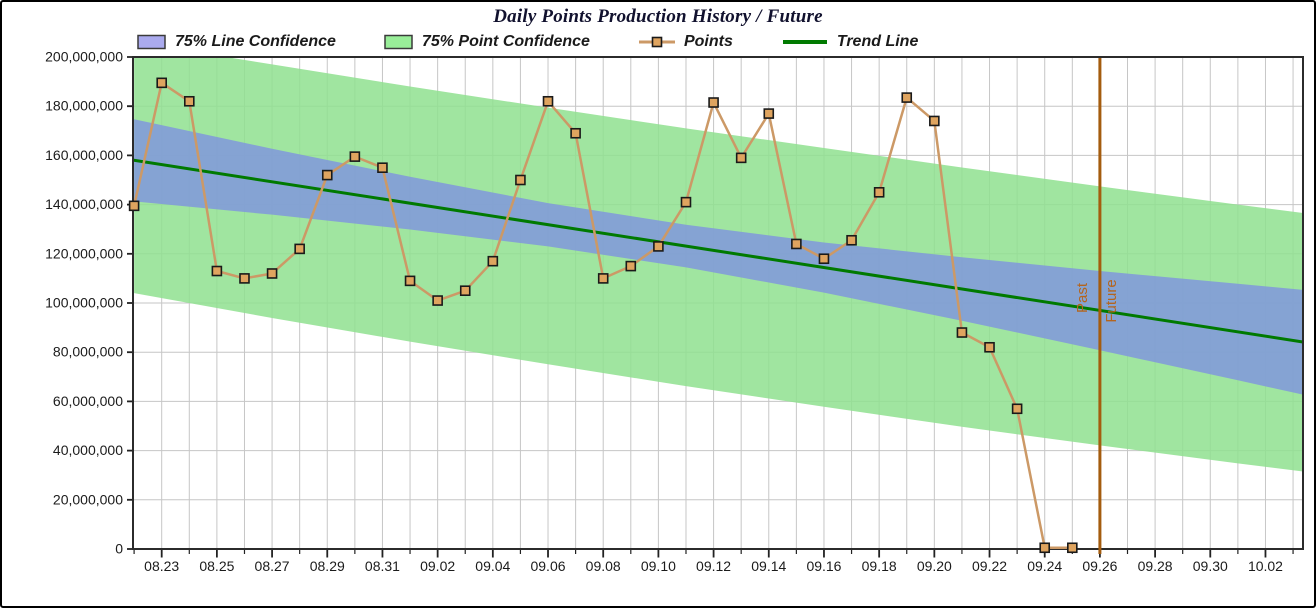  What do you see at coordinates (505, 41) in the screenshot?
I see `legend-label: 75% Point Confidence` at bounding box center [505, 41].